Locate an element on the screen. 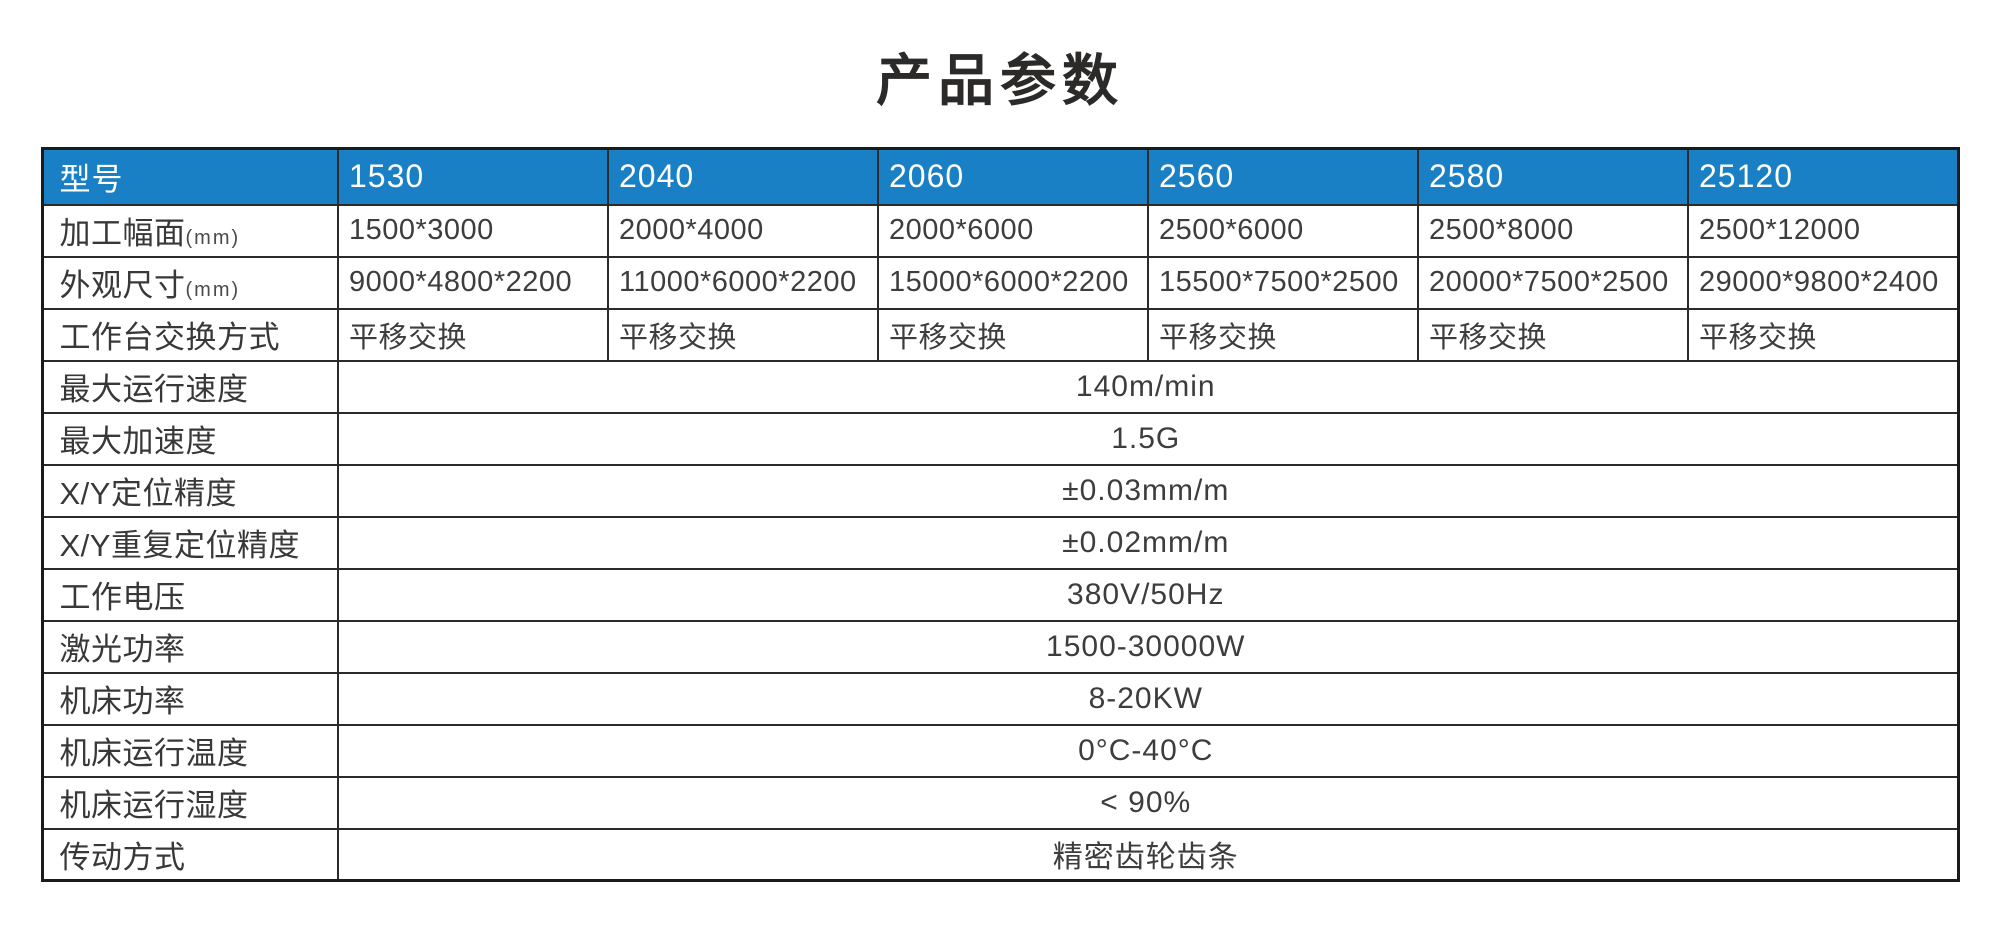 This screenshot has width=2000, height=938. row-operating-humidity: 机床运行湿度 < 90% is located at coordinates (1000, 802).